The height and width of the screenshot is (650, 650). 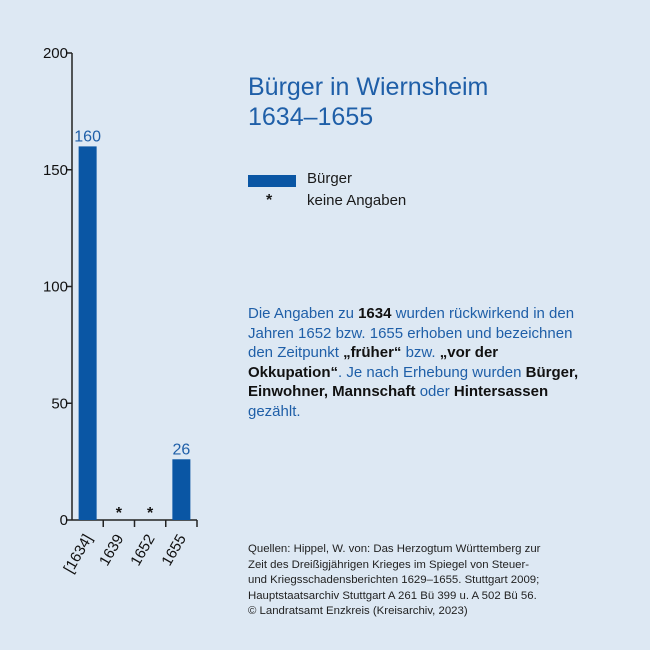 I want to click on y-tick-label: 200, so click(x=55, y=53).